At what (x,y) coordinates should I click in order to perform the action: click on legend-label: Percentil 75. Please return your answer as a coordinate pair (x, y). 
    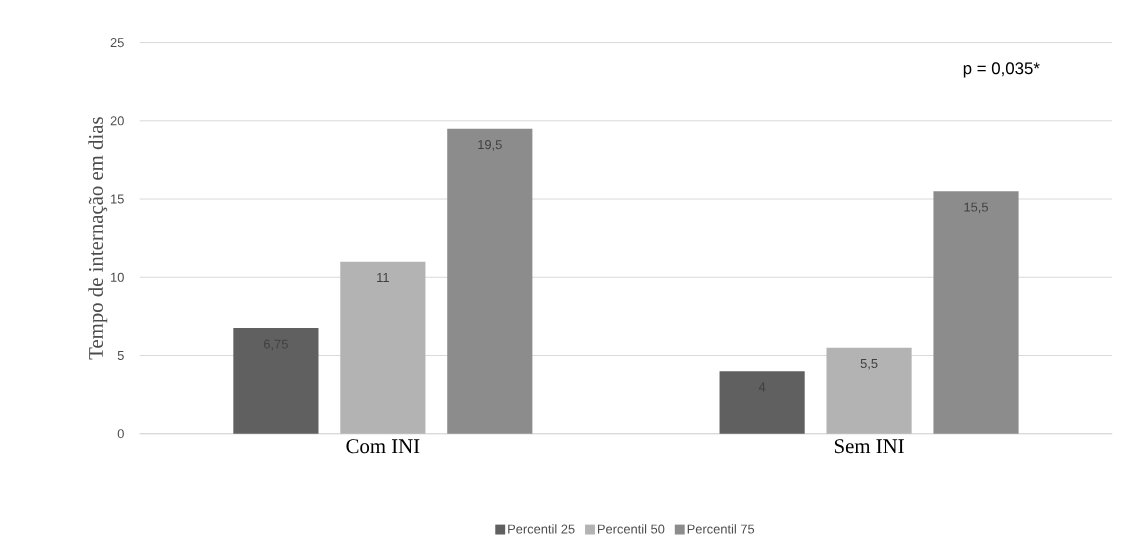
    Looking at the image, I should click on (721, 528).